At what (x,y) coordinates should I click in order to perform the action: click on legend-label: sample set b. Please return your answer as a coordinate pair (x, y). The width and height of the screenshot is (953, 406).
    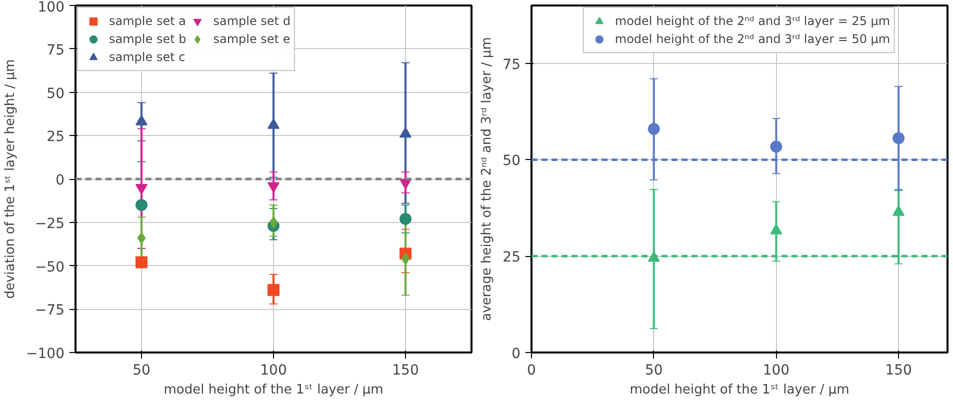
    Looking at the image, I should click on (147, 39).